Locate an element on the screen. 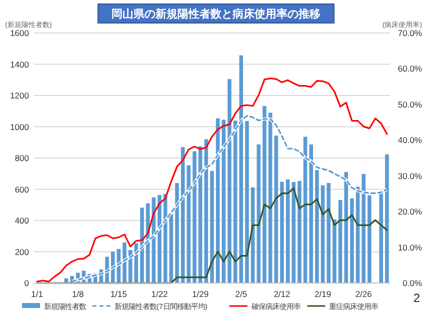 The height and width of the screenshot is (320, 427). y-tick-label: 1400 is located at coordinates (20, 64).